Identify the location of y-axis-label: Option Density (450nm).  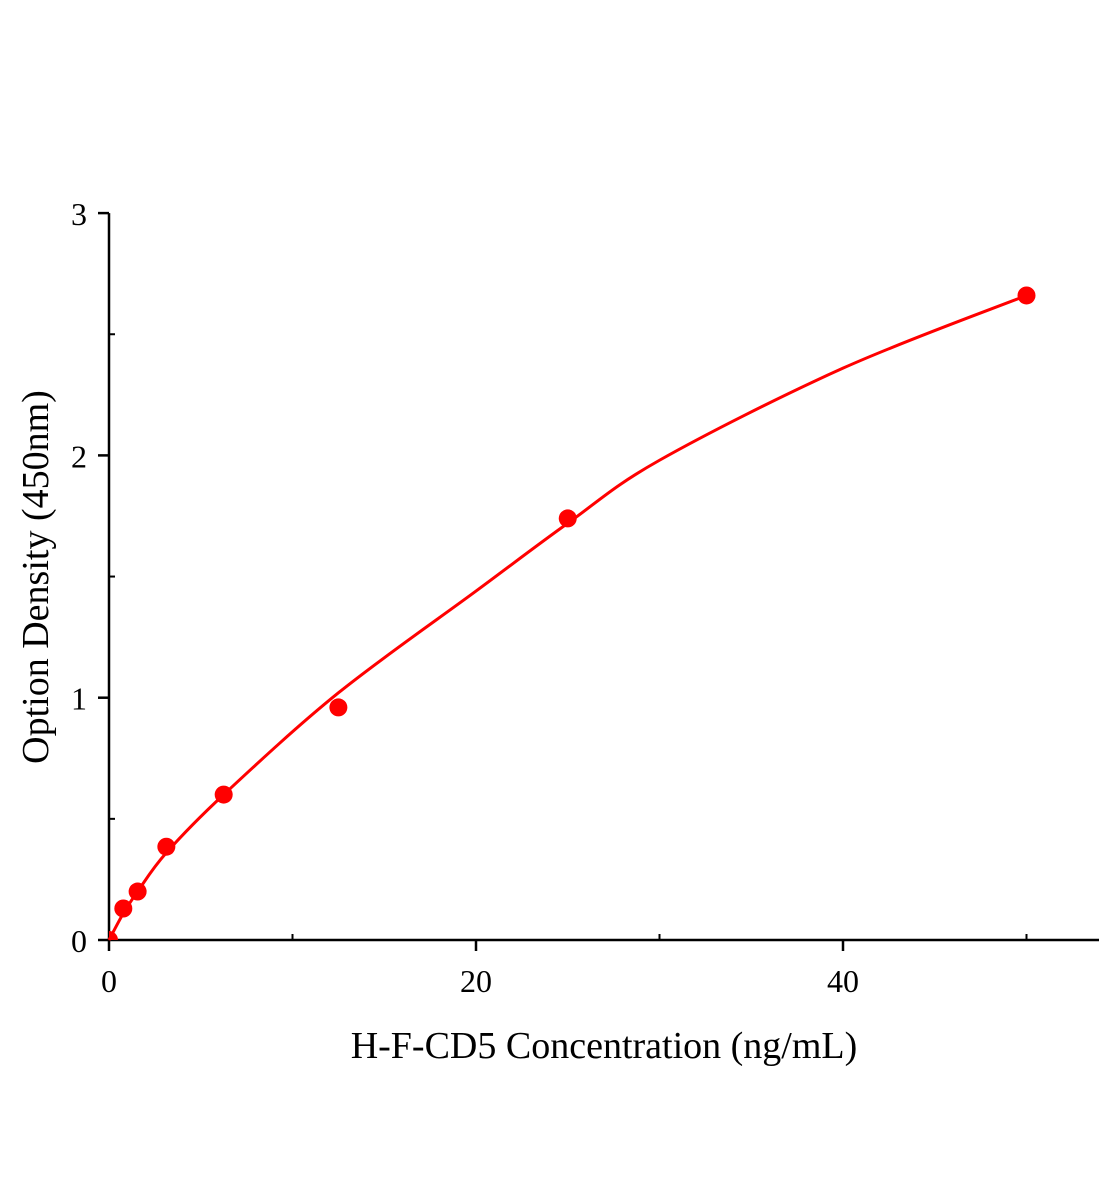
(36, 577).